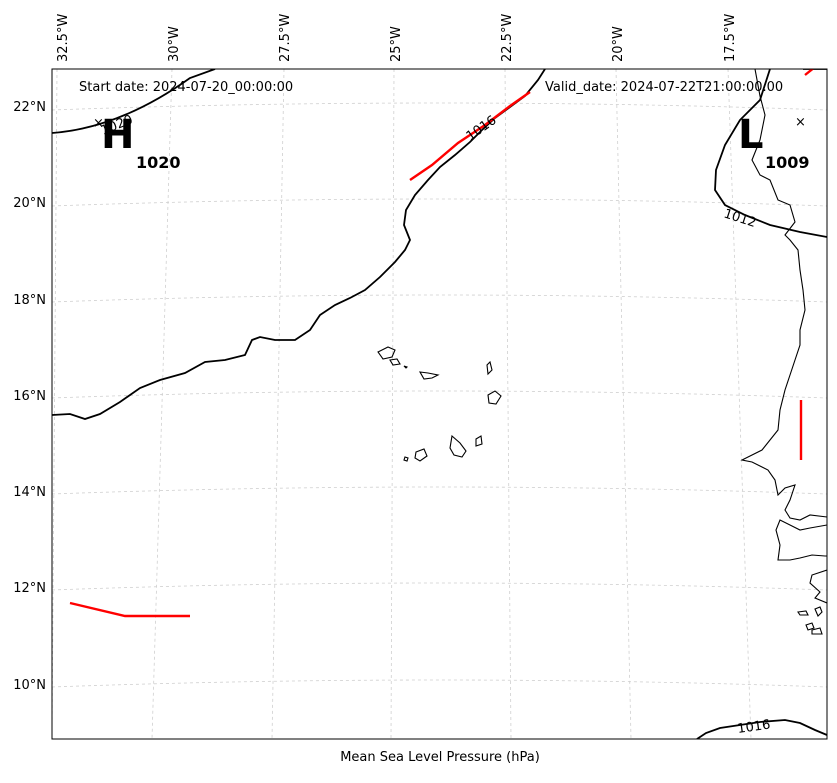 The image size is (837, 783). Describe the element at coordinates (439, 683) in the screenshot. I see `parallel-10n` at that location.